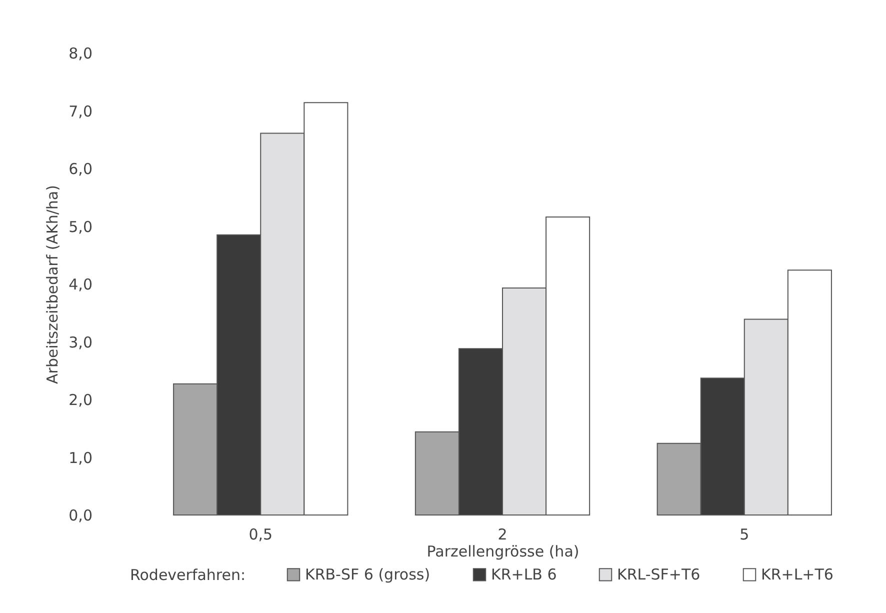 Image resolution: width=886 pixels, height=613 pixels. What do you see at coordinates (80, 342) in the screenshot?
I see `y-tick-label: 3,0` at bounding box center [80, 342].